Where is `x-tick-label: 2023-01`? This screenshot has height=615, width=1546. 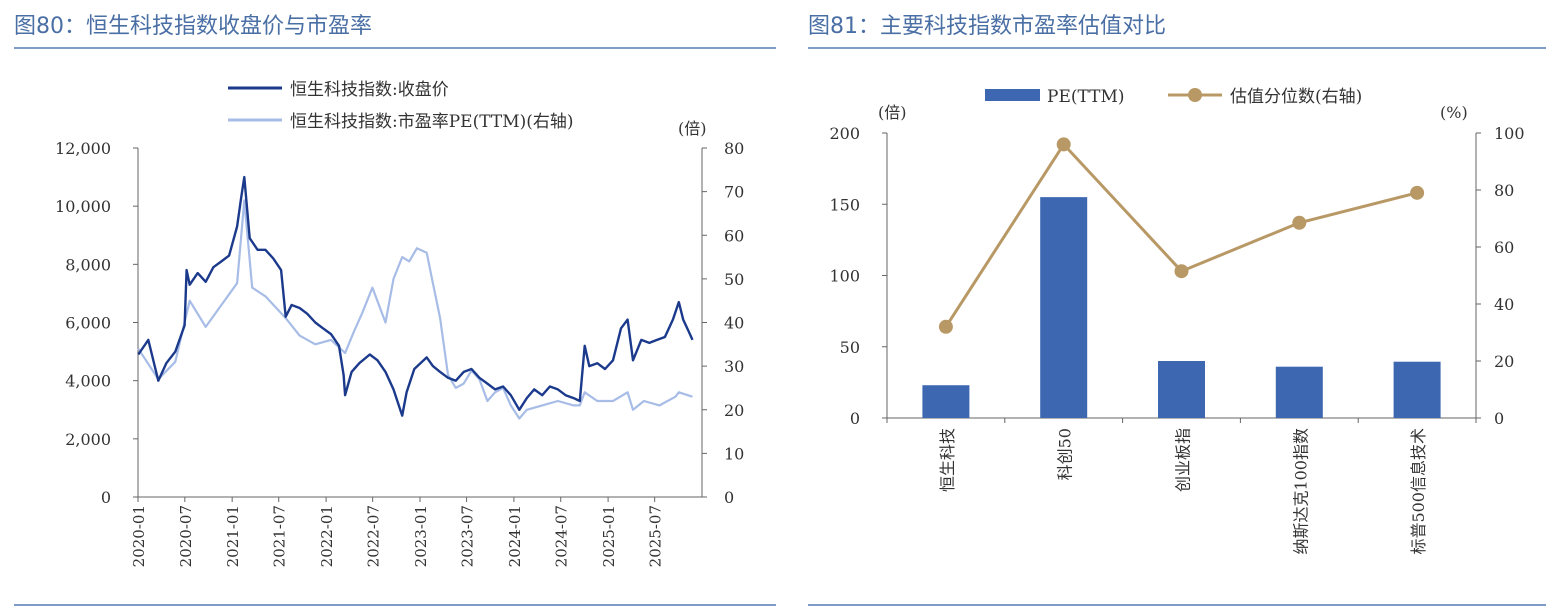 x-tick-label: 2023-01 is located at coordinates (421, 536).